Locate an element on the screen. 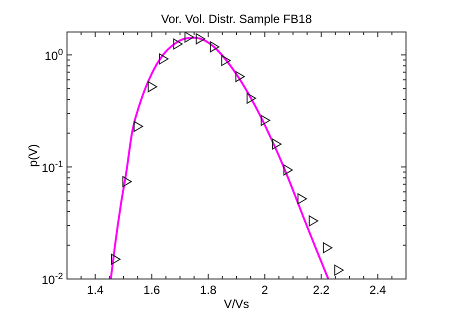 The width and height of the screenshot is (457, 323). x-axis-title: V/Vs is located at coordinates (237, 304).